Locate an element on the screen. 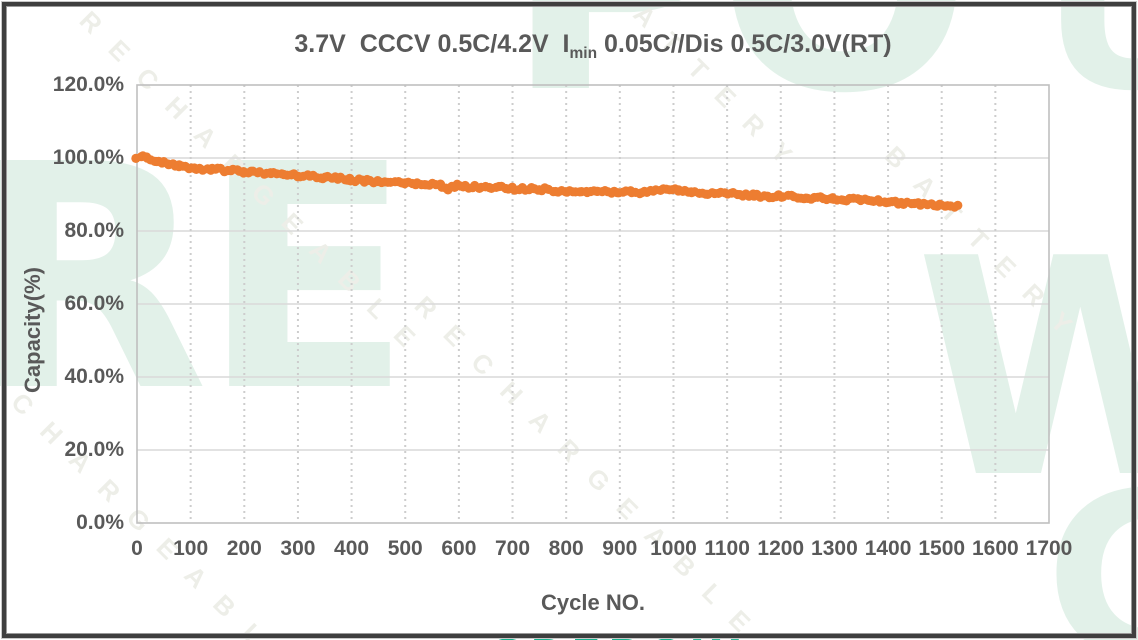 The width and height of the screenshot is (1138, 640). x-tick-label: 500 is located at coordinates (405, 548).